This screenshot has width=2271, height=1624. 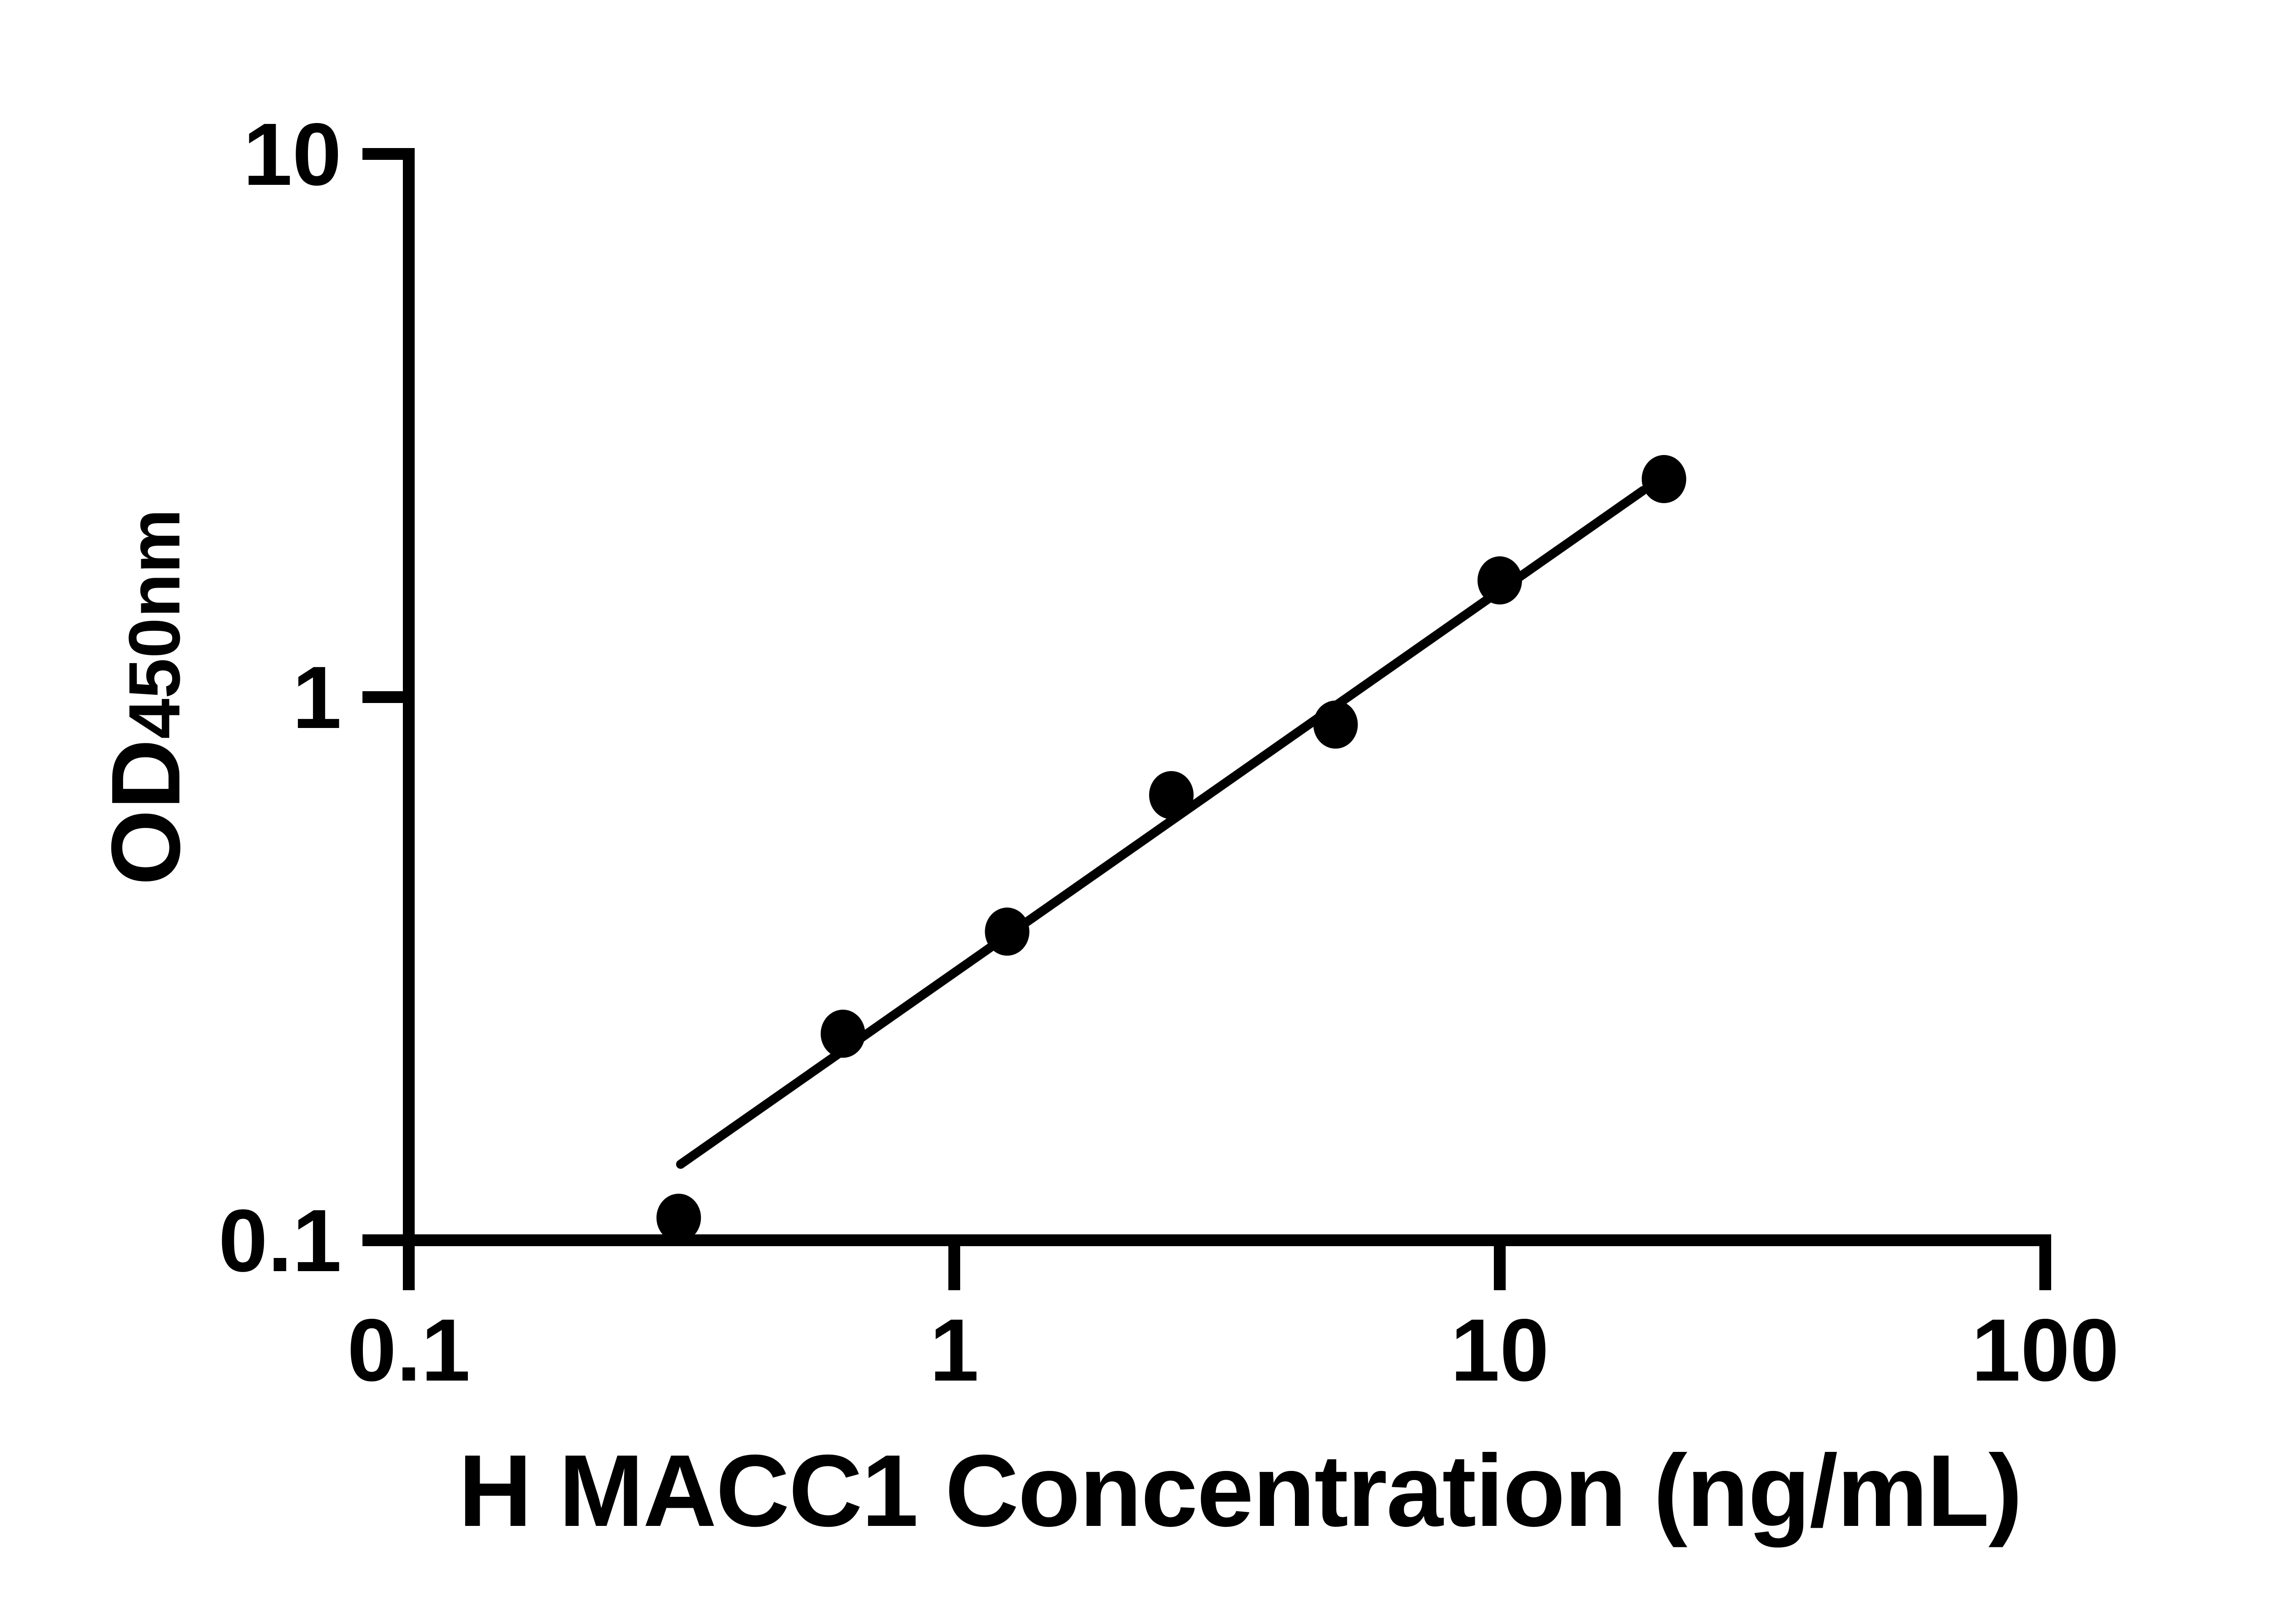 What do you see at coordinates (2045, 1350) in the screenshot?
I see `x-tick-label-100: 100` at bounding box center [2045, 1350].